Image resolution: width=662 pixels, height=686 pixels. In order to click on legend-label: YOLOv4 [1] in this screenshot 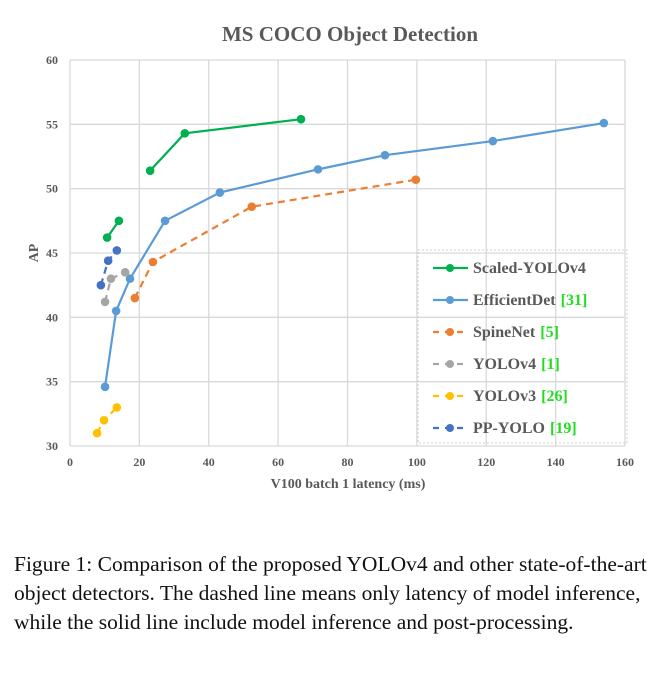, I will do `click(516, 364)`.